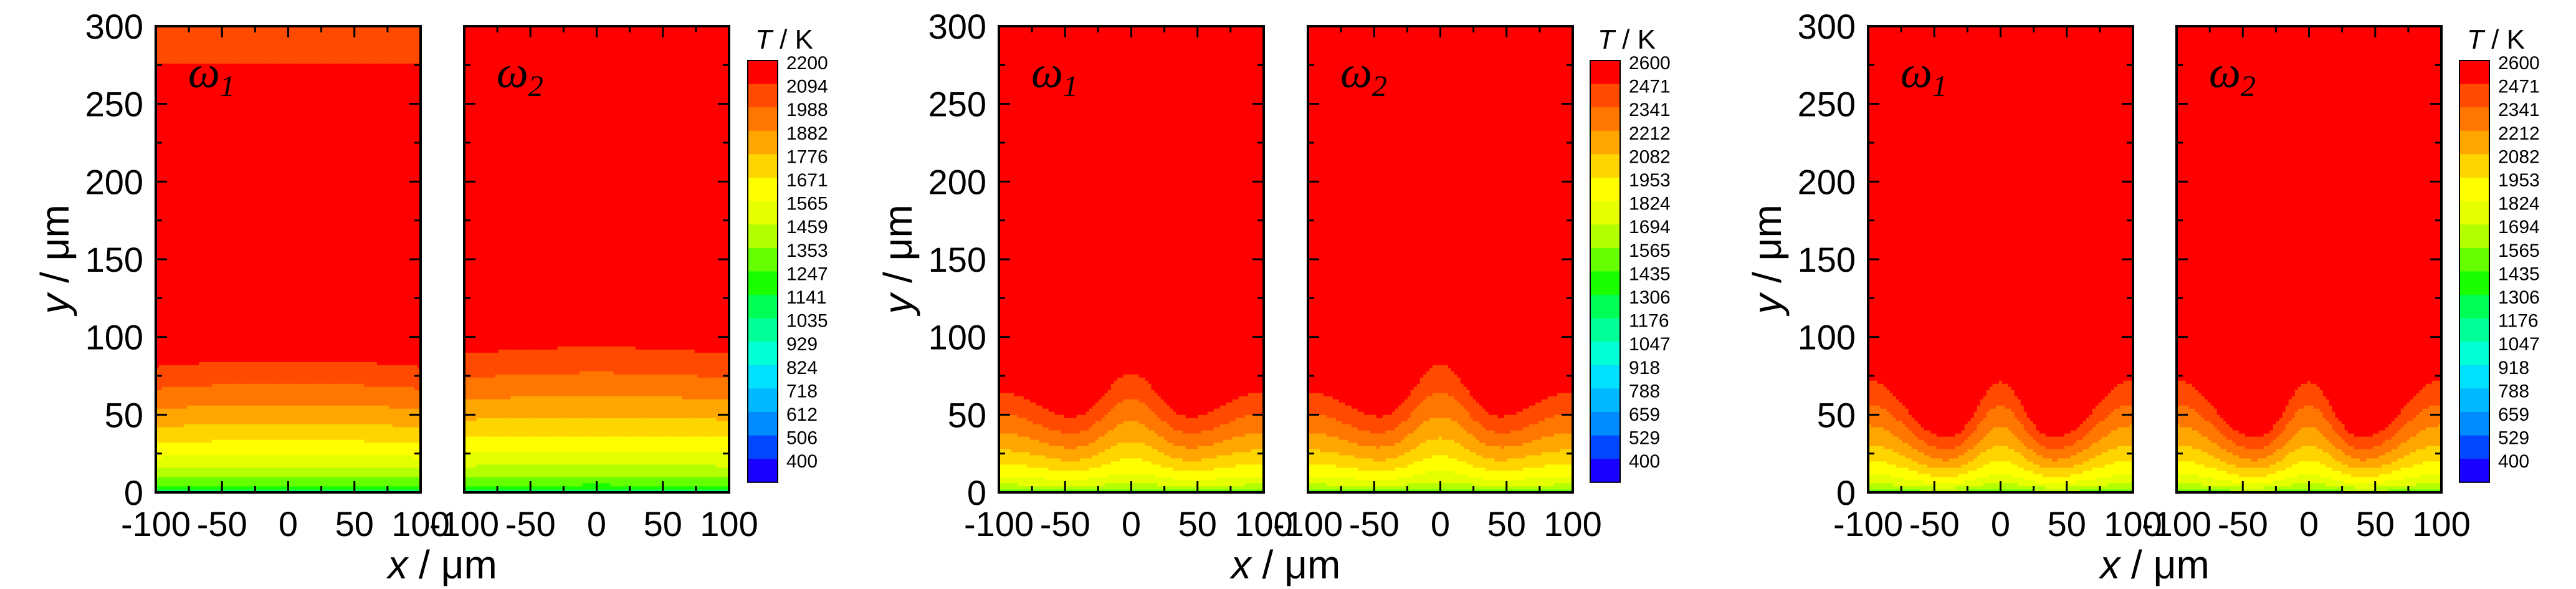 Image resolution: width=2576 pixels, height=589 pixels. Describe the element at coordinates (1572, 524) in the screenshot. I see `x-tick-label: 100` at that location.